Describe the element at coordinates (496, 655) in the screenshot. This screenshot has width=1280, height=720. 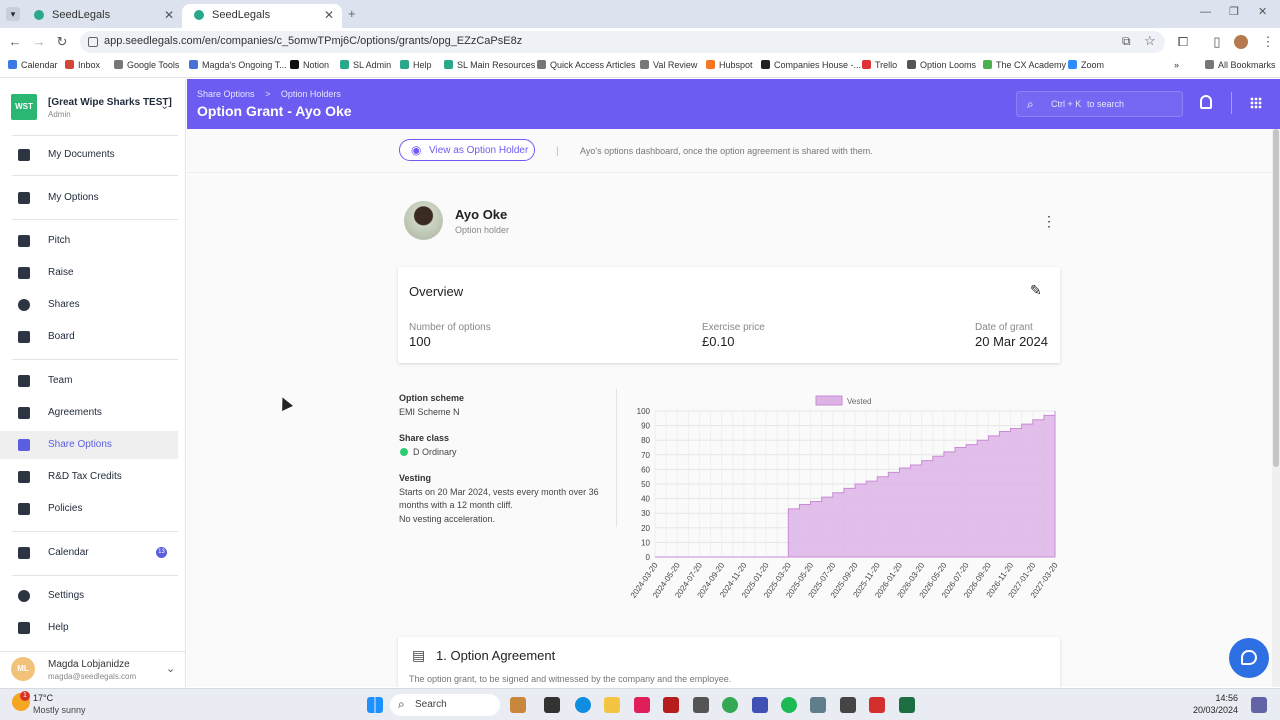
I see `agreement-title: 1. Option Agreement` at that location.